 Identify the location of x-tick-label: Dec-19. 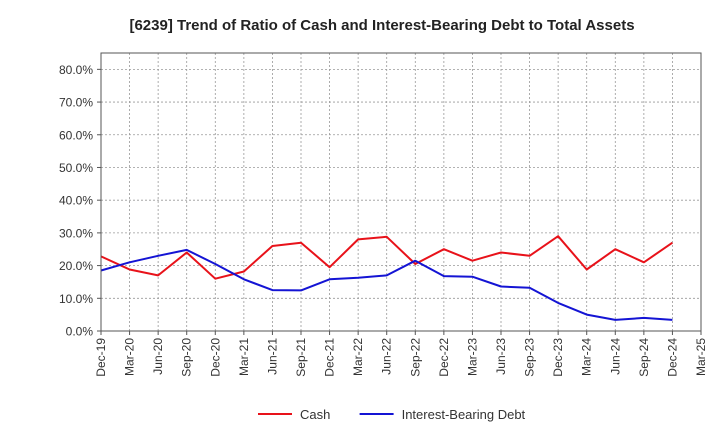
(101, 357).